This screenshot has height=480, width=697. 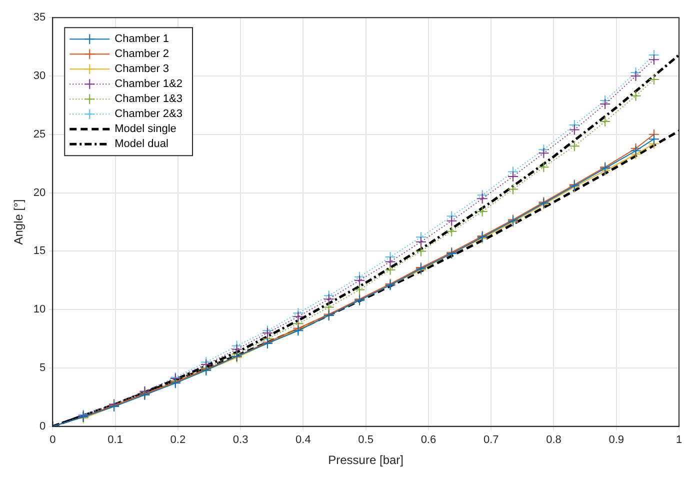 I want to click on y-tick-label: 15, so click(x=39, y=251).